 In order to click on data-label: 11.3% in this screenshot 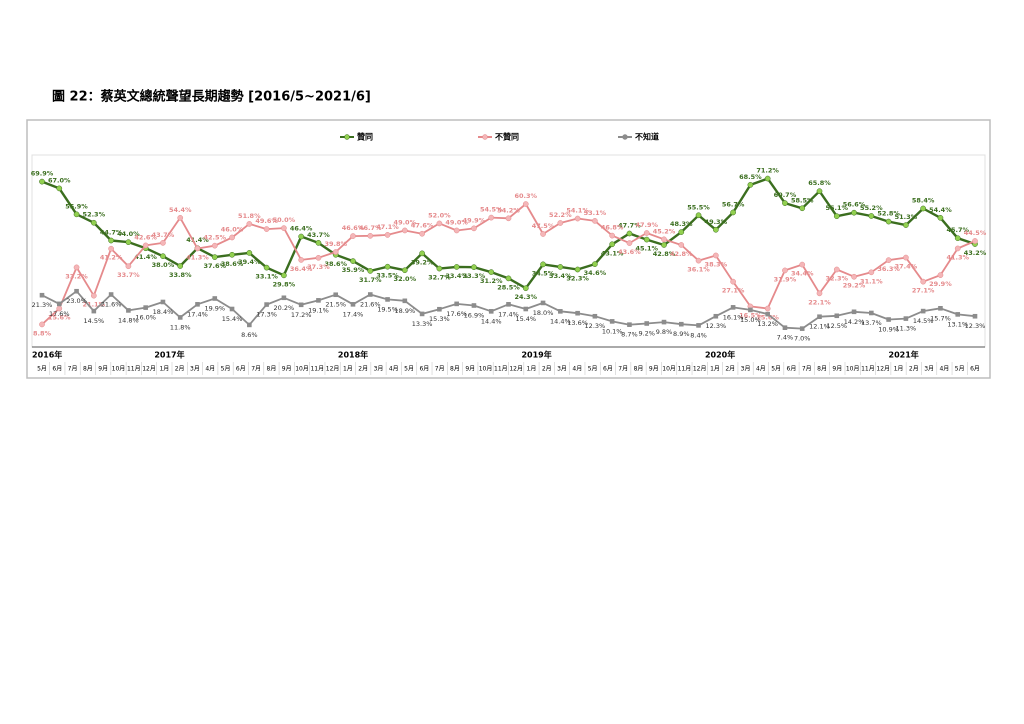, I will do `click(906, 329)`.